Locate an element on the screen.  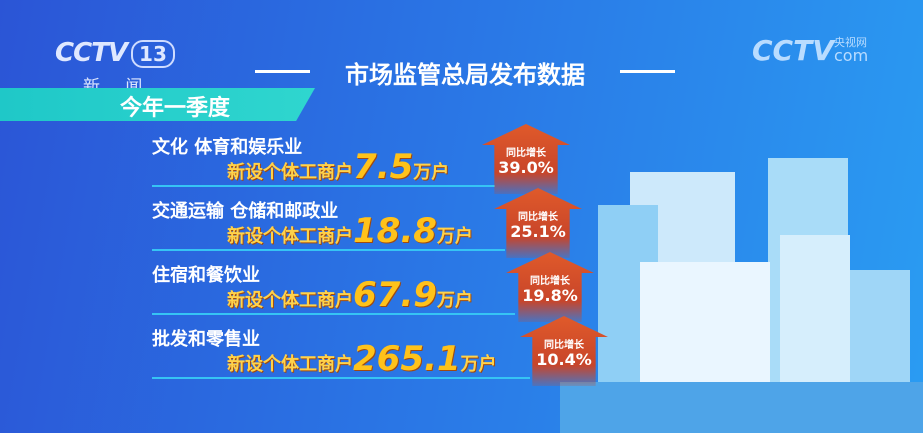
growth-rate: 25.1% is located at coordinates (538, 231).